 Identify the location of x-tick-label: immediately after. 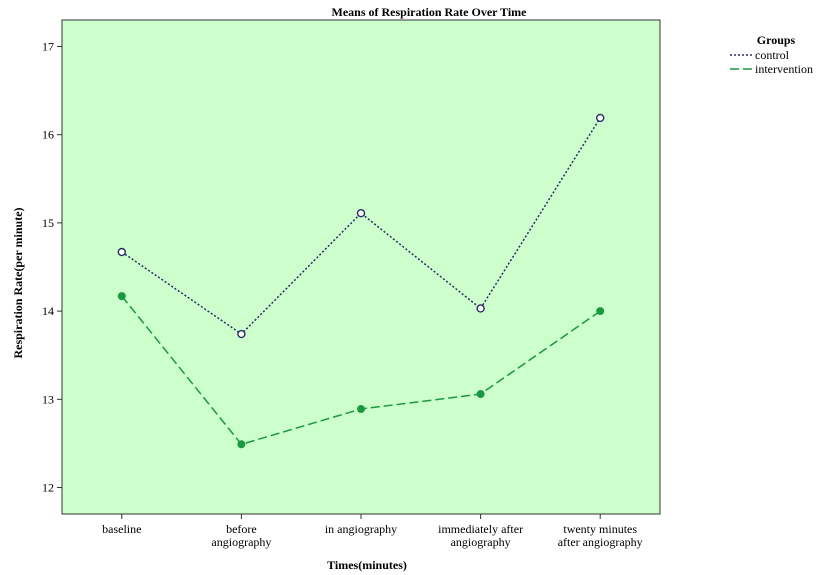
(480, 529).